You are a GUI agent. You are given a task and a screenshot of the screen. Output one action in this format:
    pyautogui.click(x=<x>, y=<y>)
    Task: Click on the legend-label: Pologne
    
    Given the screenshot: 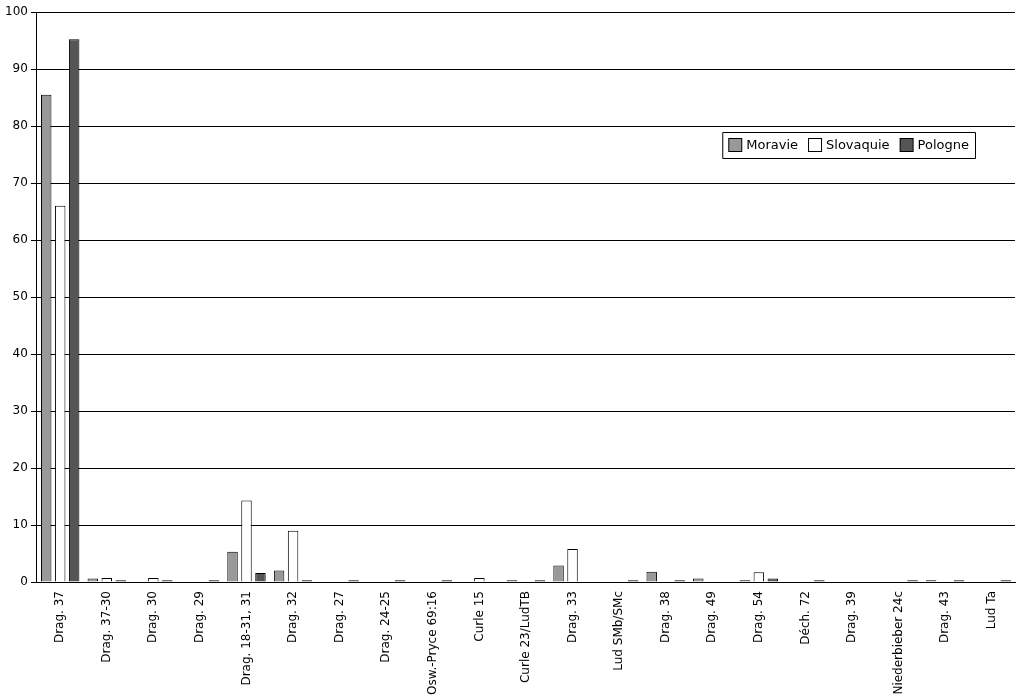 What is the action you would take?
    pyautogui.click(x=943, y=145)
    